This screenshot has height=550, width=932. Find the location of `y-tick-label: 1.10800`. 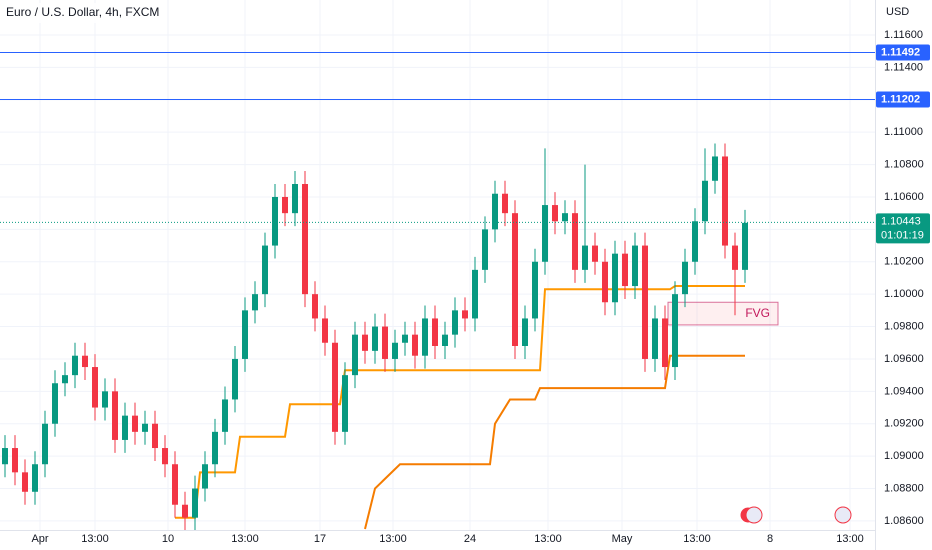

y-tick-label: 1.10800 is located at coordinates (904, 164).